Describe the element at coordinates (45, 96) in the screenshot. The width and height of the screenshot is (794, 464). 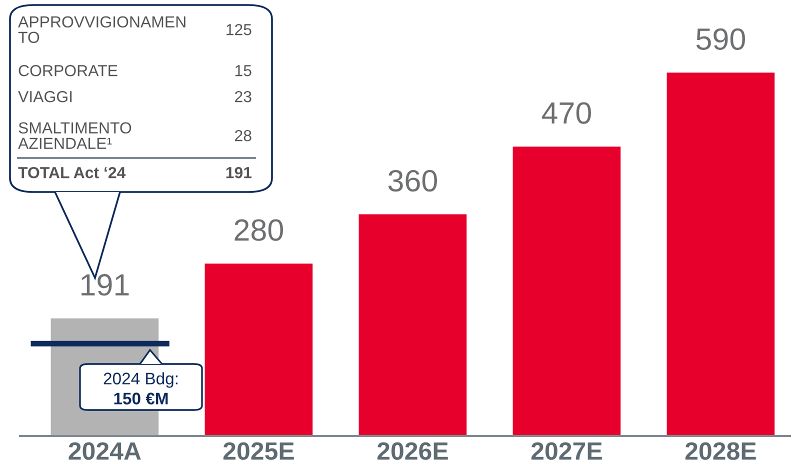
I see `annotation: VIAGGI` at that location.